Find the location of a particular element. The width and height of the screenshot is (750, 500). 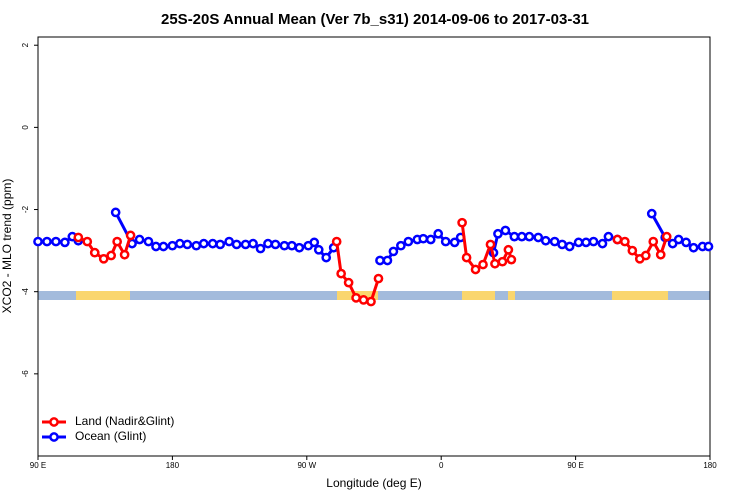

legend: Land (Nadir&Glint)Ocean (Glint) is located at coordinates (108, 428).